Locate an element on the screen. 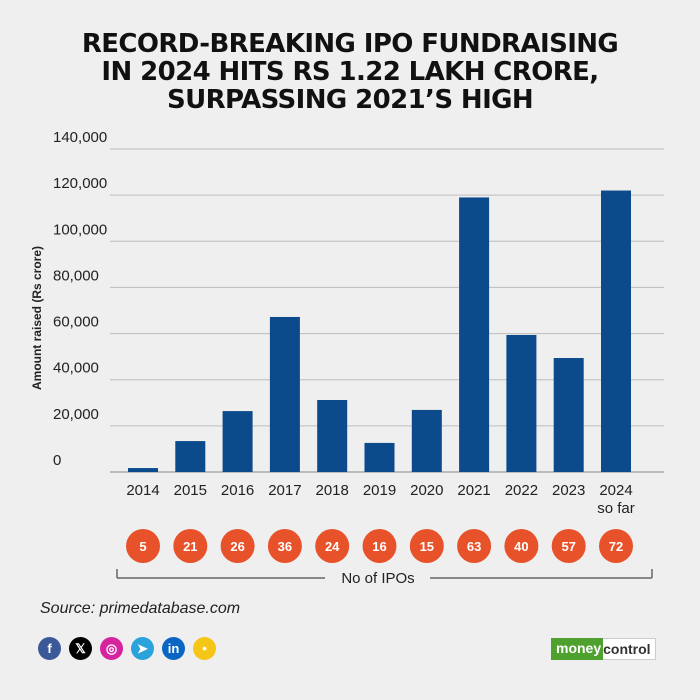  source-note: Source: primedatabase.com is located at coordinates (140, 608).